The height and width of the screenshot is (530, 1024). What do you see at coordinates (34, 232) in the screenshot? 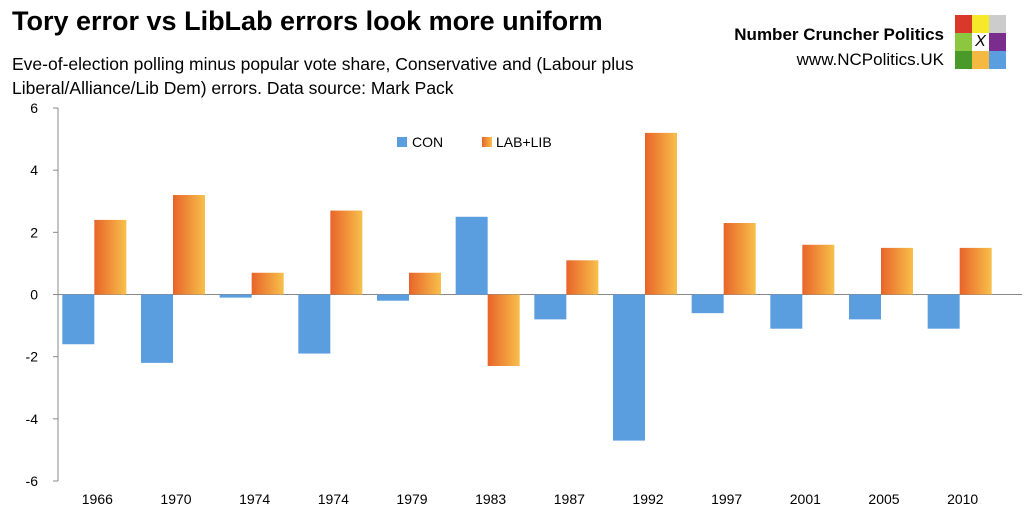
I see `y-tick-label: 2` at bounding box center [34, 232].